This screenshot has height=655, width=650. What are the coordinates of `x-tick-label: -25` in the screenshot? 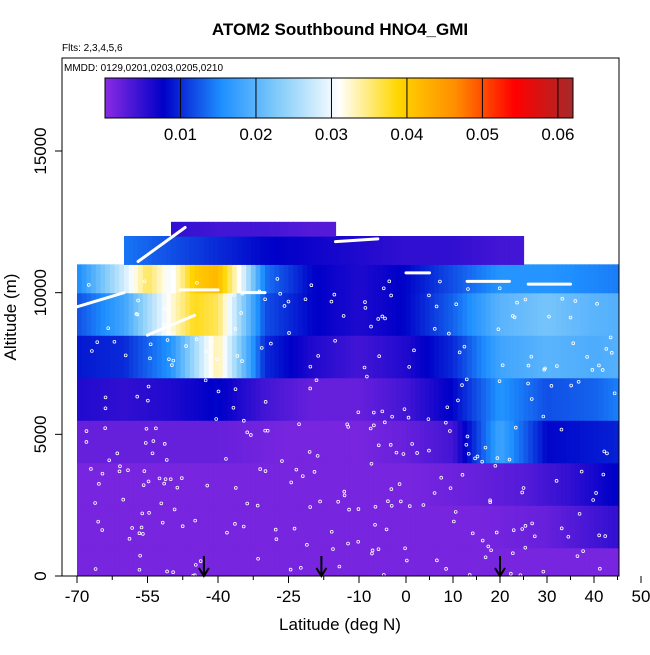 It's located at (288, 596).